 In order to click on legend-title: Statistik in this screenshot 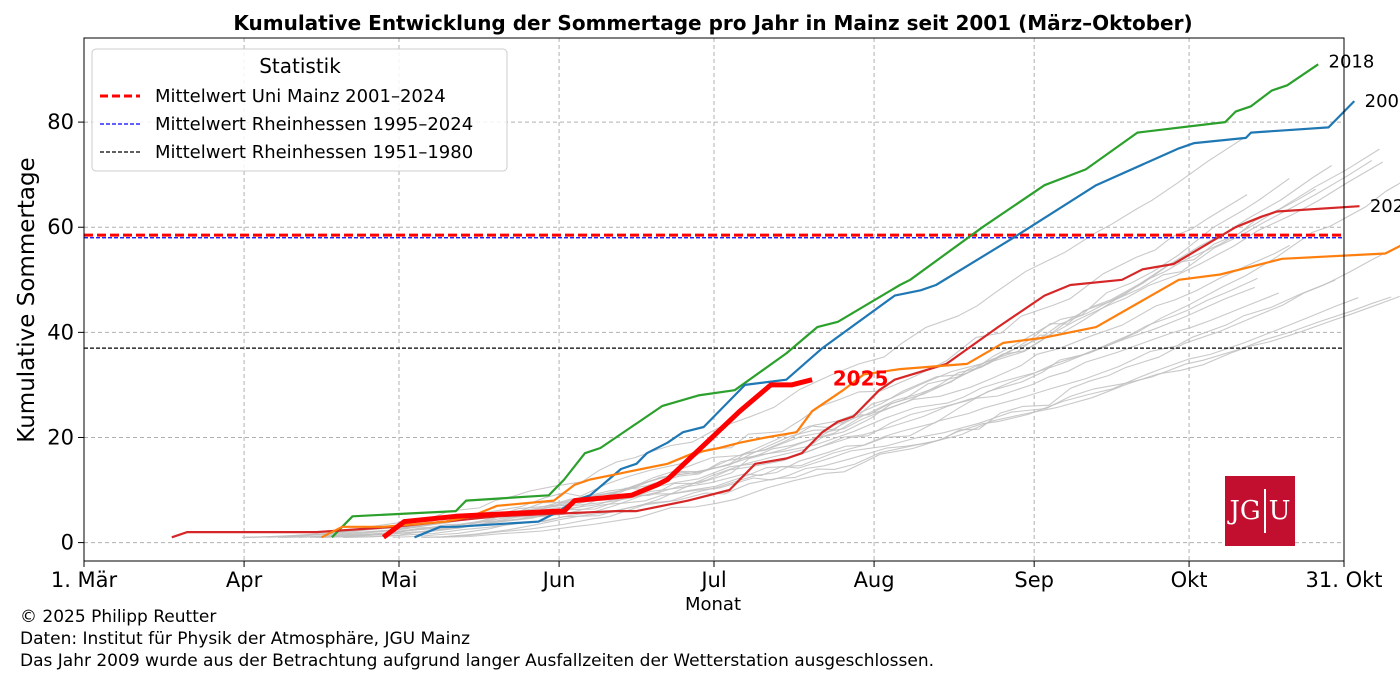, I will do `click(300, 66)`.